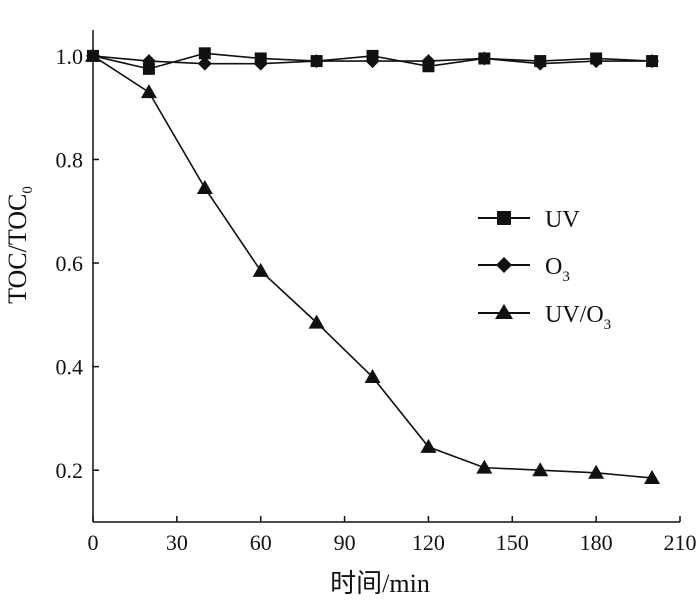 This screenshot has width=700, height=601. What do you see at coordinates (177, 542) in the screenshot?
I see `x-tick-label: 30` at bounding box center [177, 542].